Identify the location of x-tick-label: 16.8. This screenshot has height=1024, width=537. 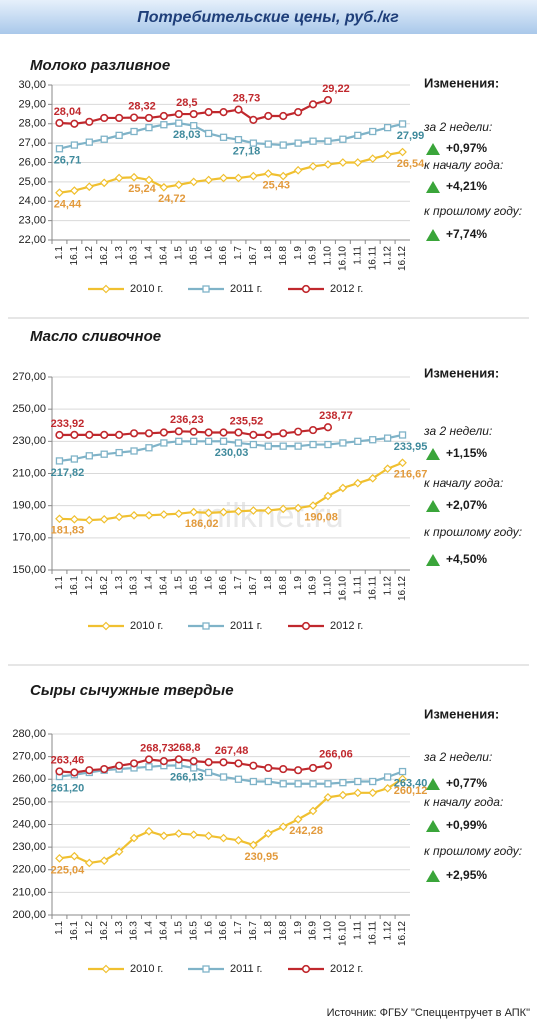
(283, 931).